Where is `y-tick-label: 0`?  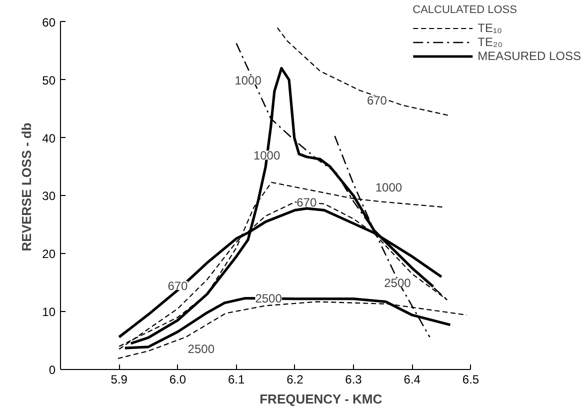
y-tick-label: 0 is located at coordinates (52, 370).